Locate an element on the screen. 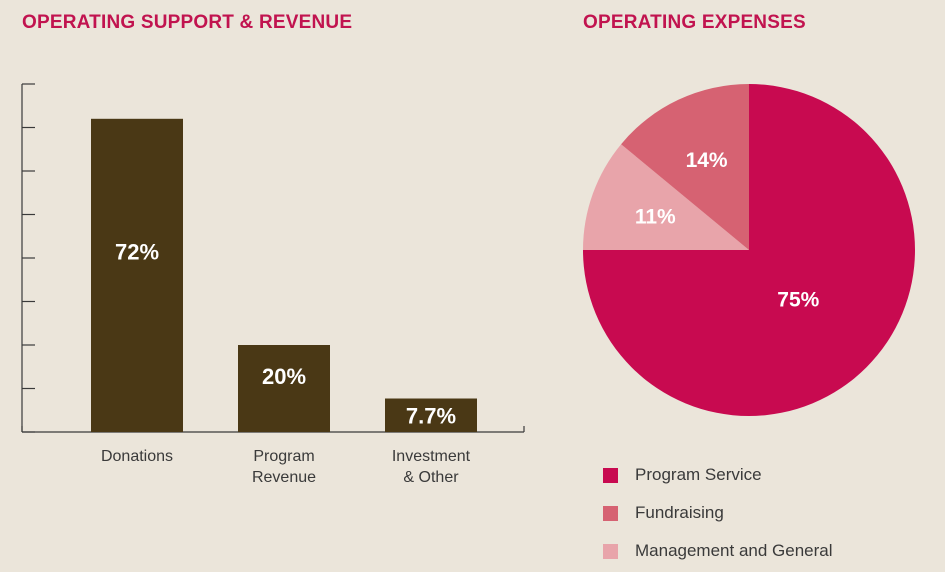  bar-value-label: 7.7% is located at coordinates (431, 415).